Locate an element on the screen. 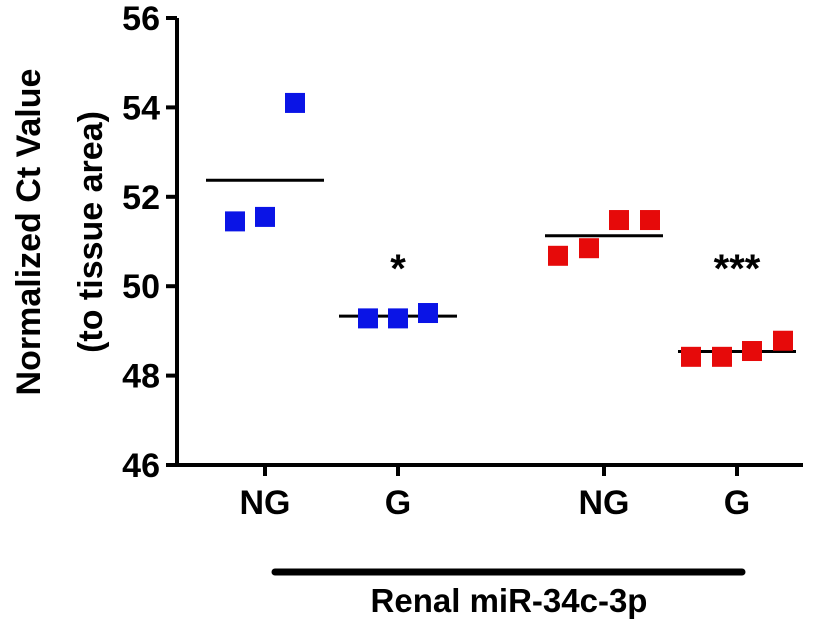  y-ticks: 46 48 50 52 54 56 is located at coordinates (149, 242).